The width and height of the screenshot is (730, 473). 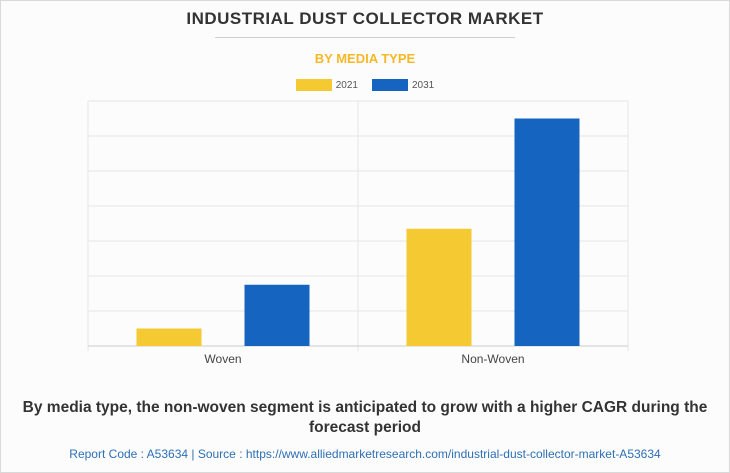 What do you see at coordinates (365, 18) in the screenshot?
I see `chart-title: INDUSTRIAL DUST COLLECTOR MARKET` at bounding box center [365, 18].